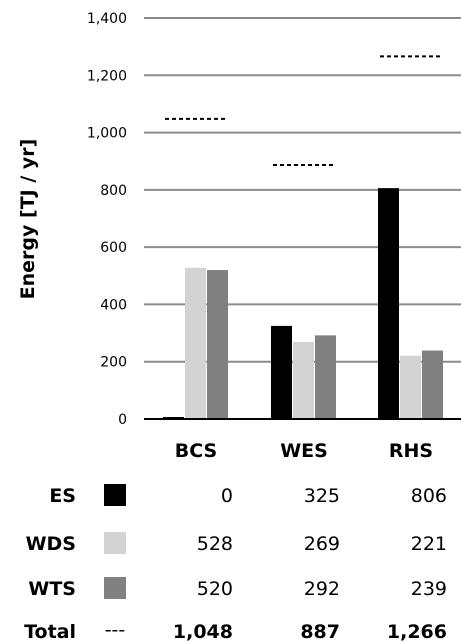 The image size is (461, 643). I want to click on bar-es-rhs, so click(388, 303).